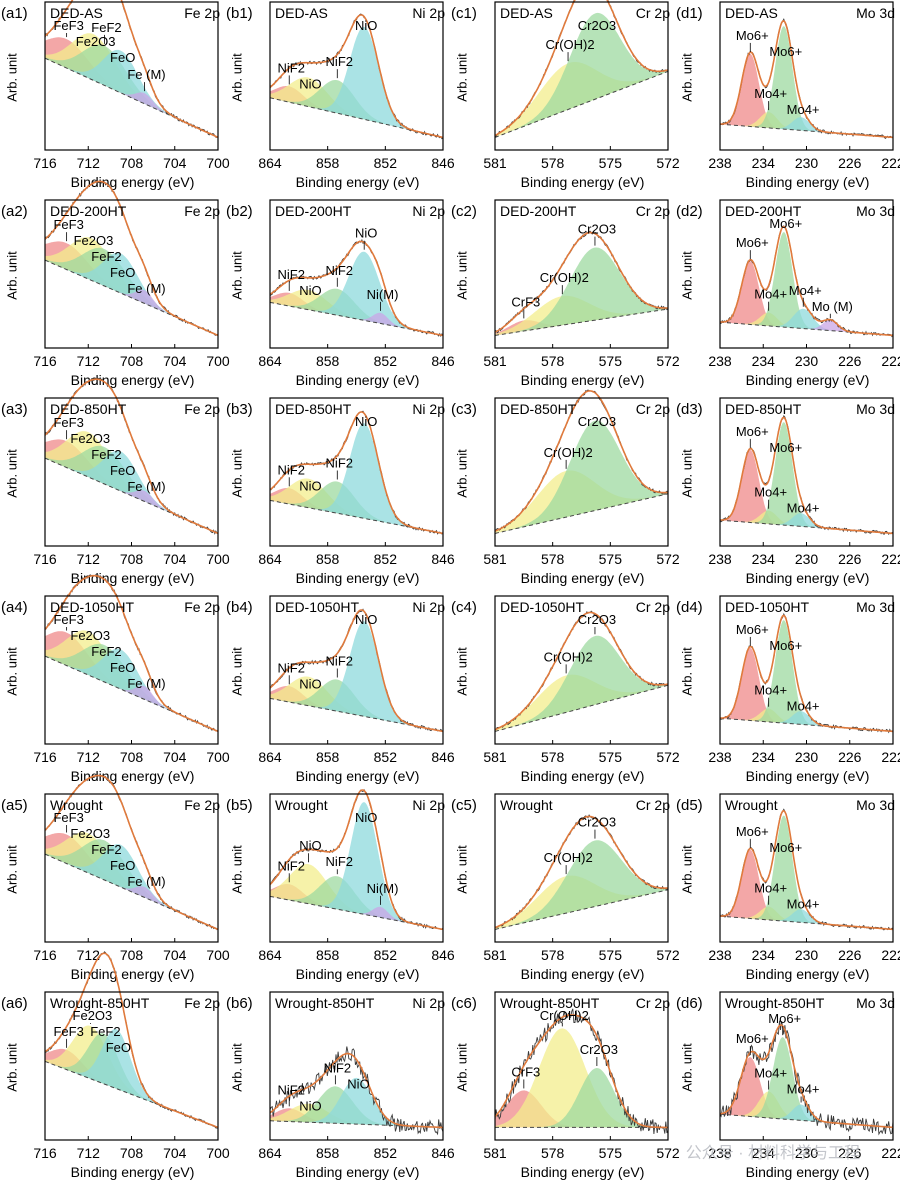 The image size is (900, 1193). What do you see at coordinates (568, 857) in the screenshot?
I see `peak-label: Cr(OH)2` at bounding box center [568, 857].